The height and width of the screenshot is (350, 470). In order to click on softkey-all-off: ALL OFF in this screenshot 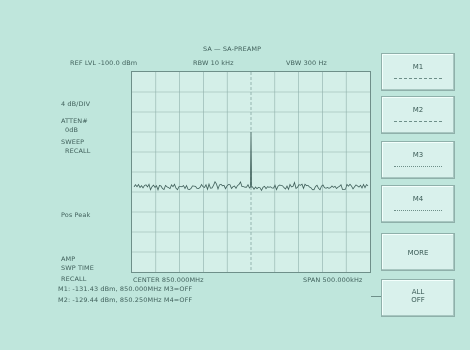, I will do `click(418, 298)`.